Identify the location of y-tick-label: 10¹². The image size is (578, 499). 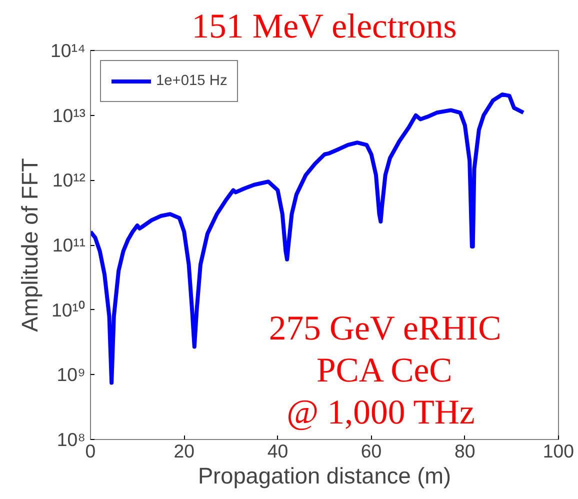
(69, 180).